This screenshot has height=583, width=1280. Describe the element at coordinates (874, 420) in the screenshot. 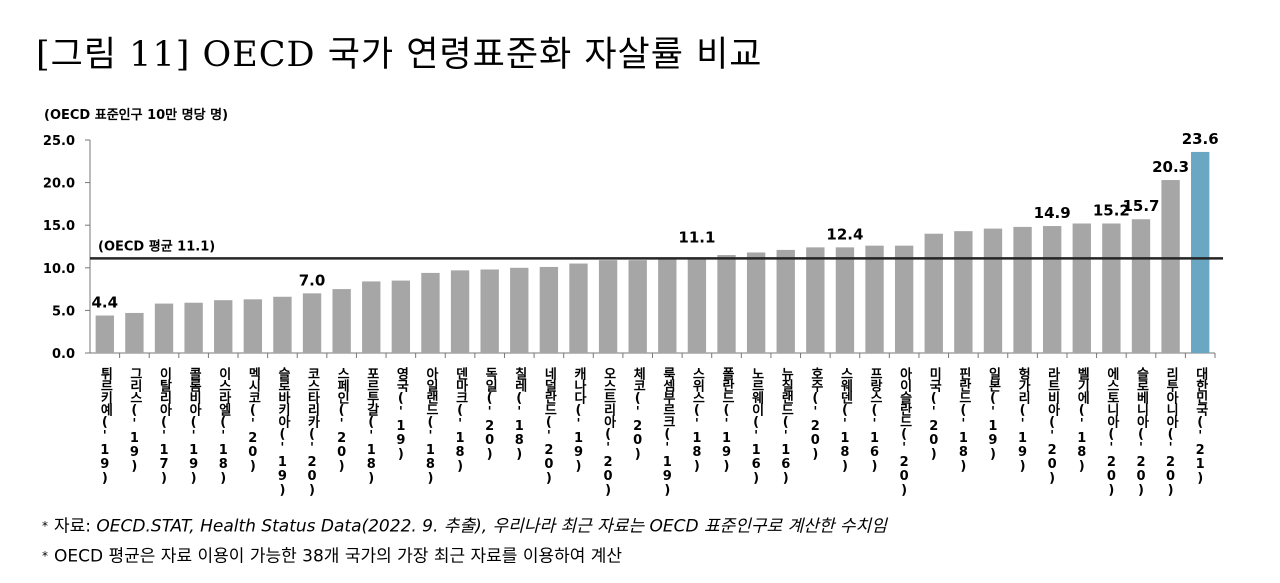

I see `x-tick-label: 프랑스('16)` at that location.